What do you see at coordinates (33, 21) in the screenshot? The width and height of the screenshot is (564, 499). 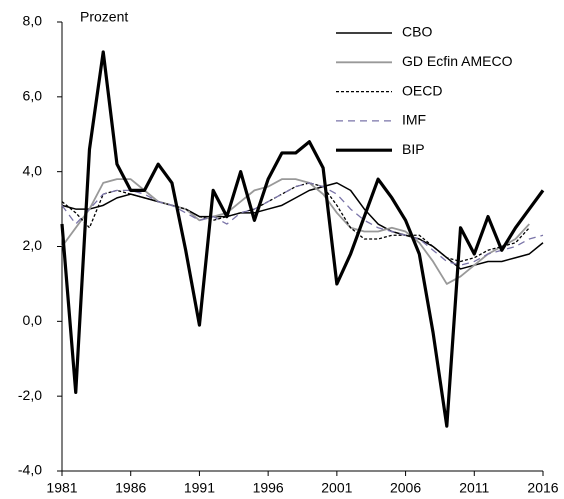 I see `y-tick-label: 8,0` at bounding box center [33, 21].